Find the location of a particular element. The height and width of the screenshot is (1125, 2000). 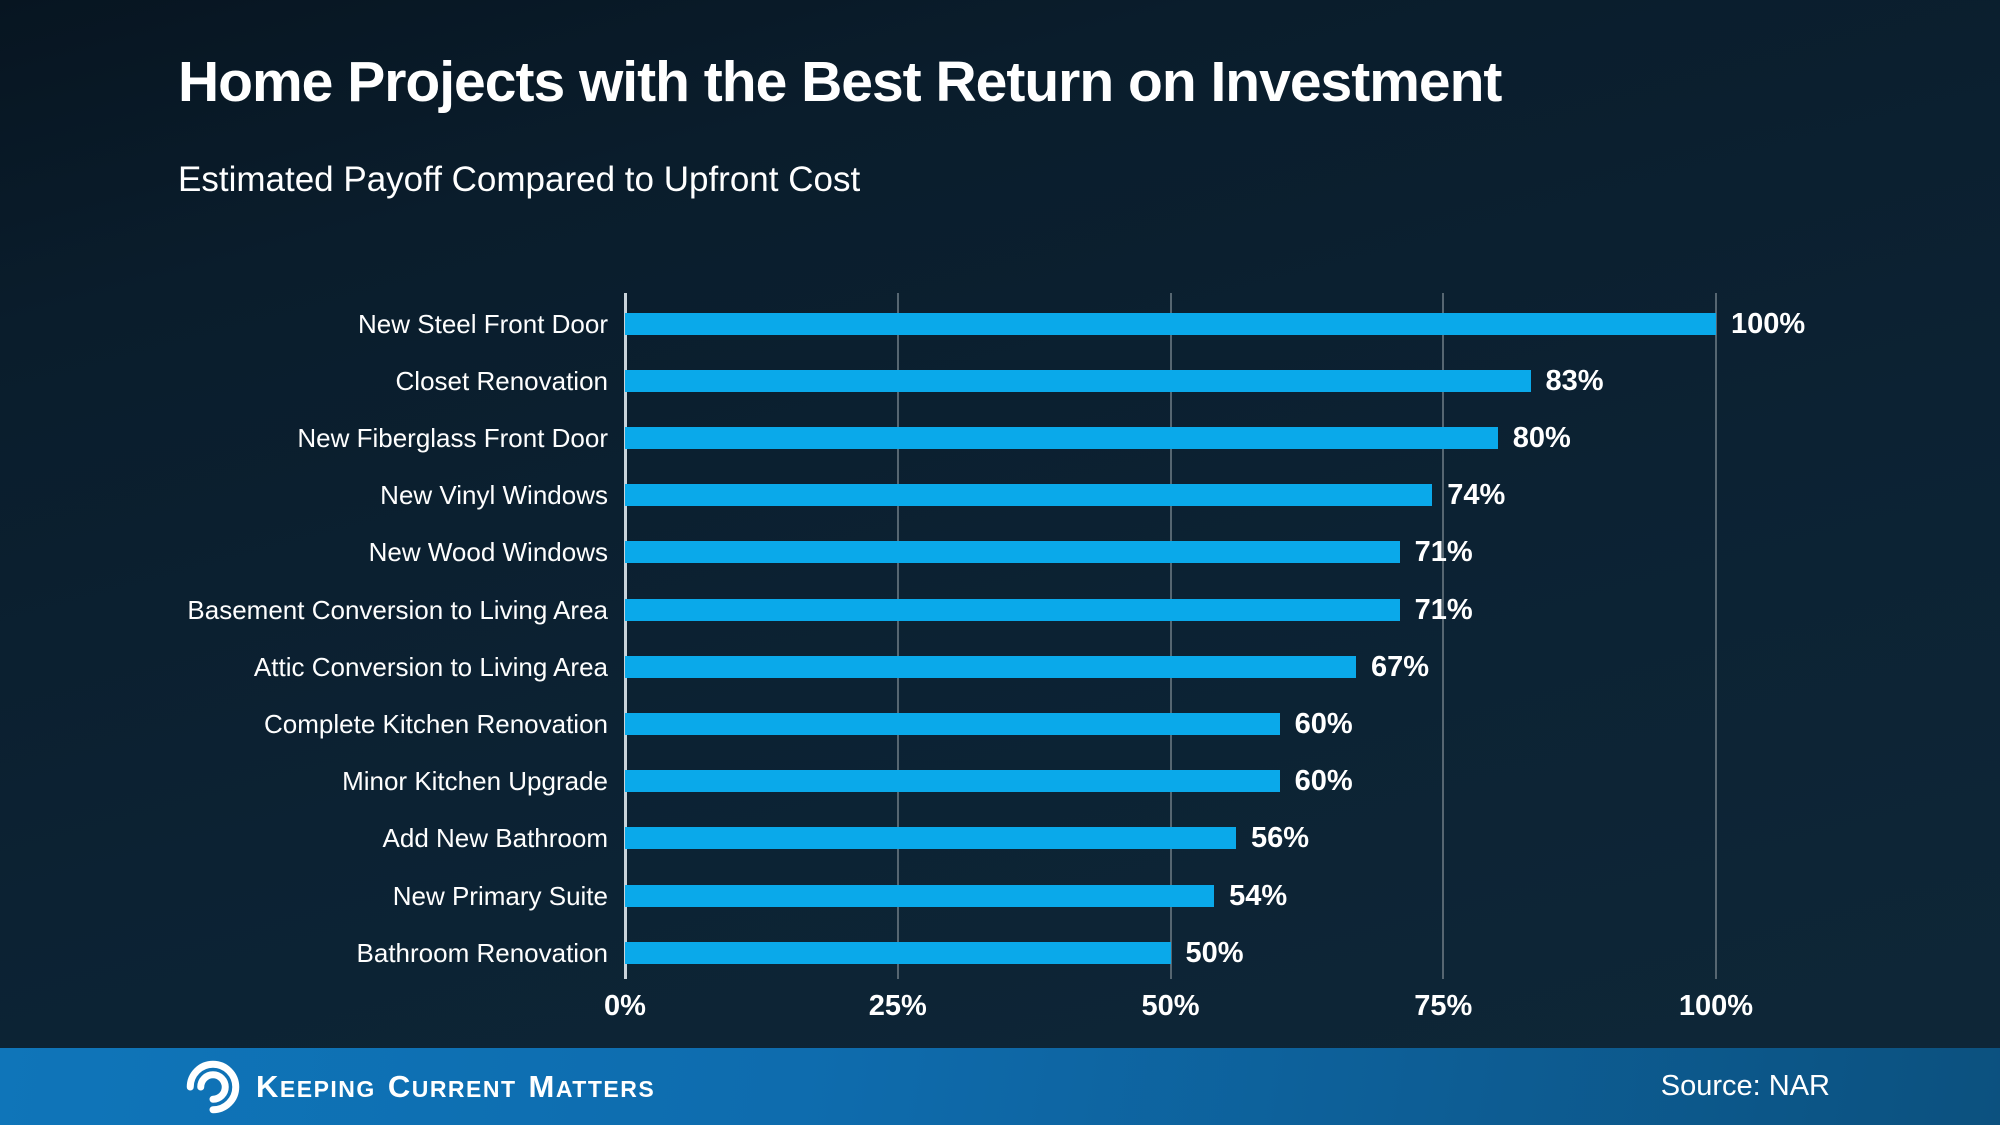

bar-value: 100% is located at coordinates (1768, 323).